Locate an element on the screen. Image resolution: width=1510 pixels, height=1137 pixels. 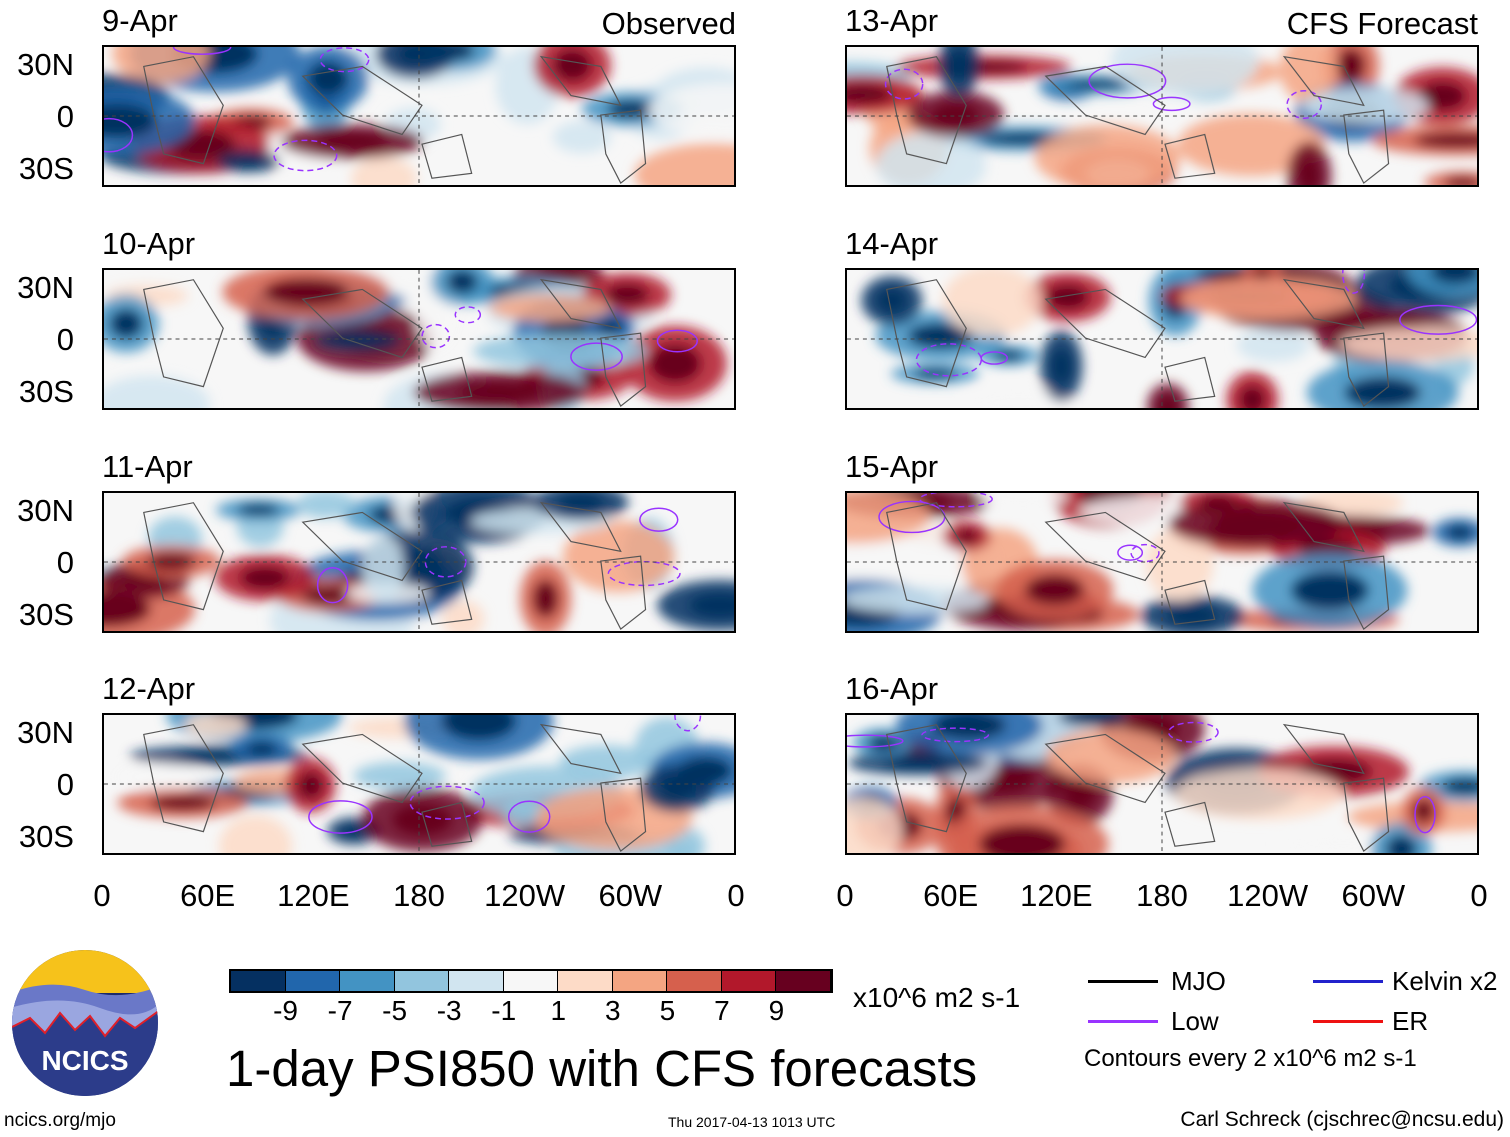
ncics-logo: NCICS is located at coordinates (85, 1023).